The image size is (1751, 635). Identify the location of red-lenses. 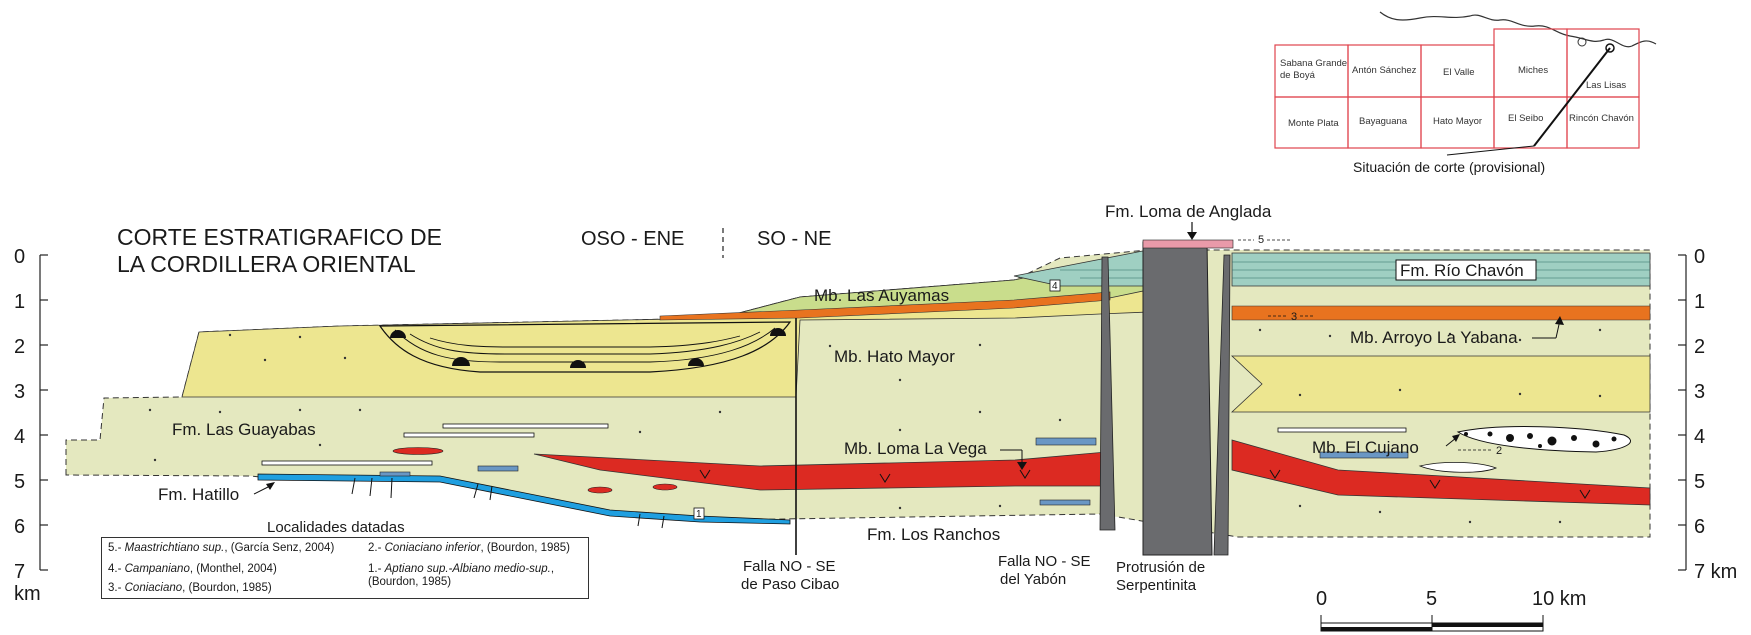
(535, 470).